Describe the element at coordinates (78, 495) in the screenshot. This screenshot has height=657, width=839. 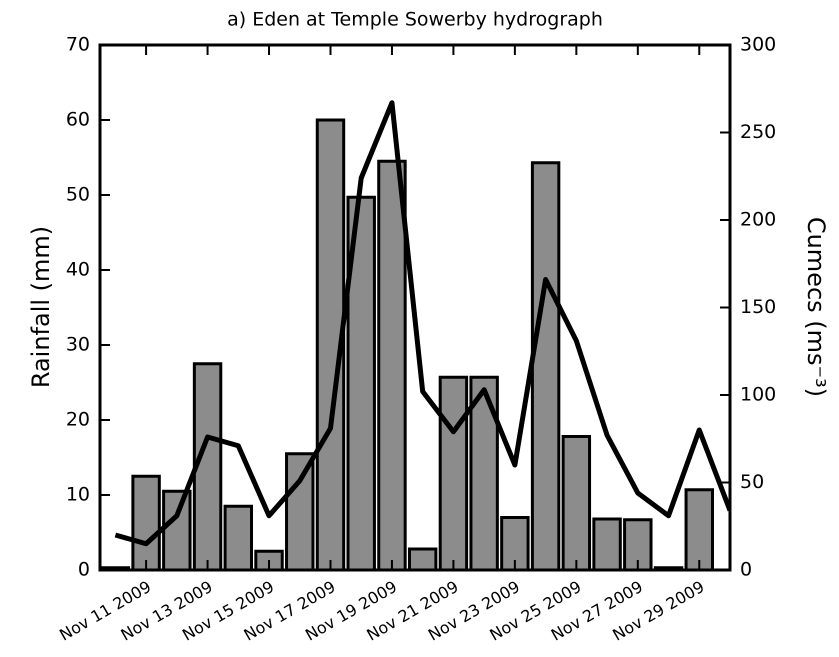
I see `y-tick-label: 10` at that location.